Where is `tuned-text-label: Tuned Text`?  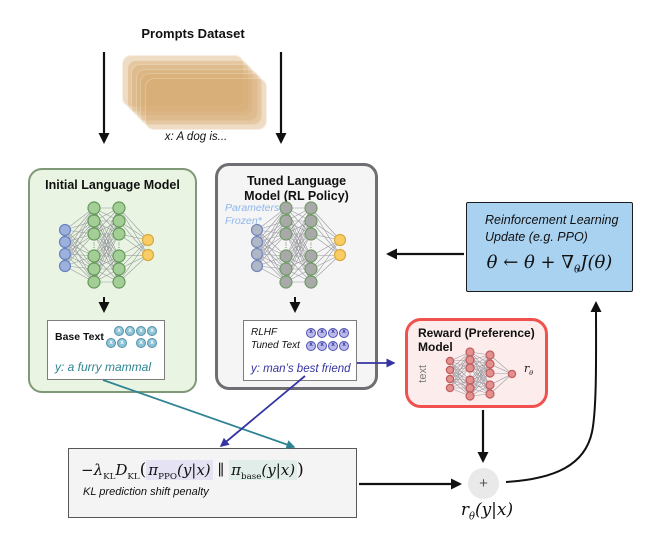 tuned-text-label: Tuned Text is located at coordinates (275, 345).